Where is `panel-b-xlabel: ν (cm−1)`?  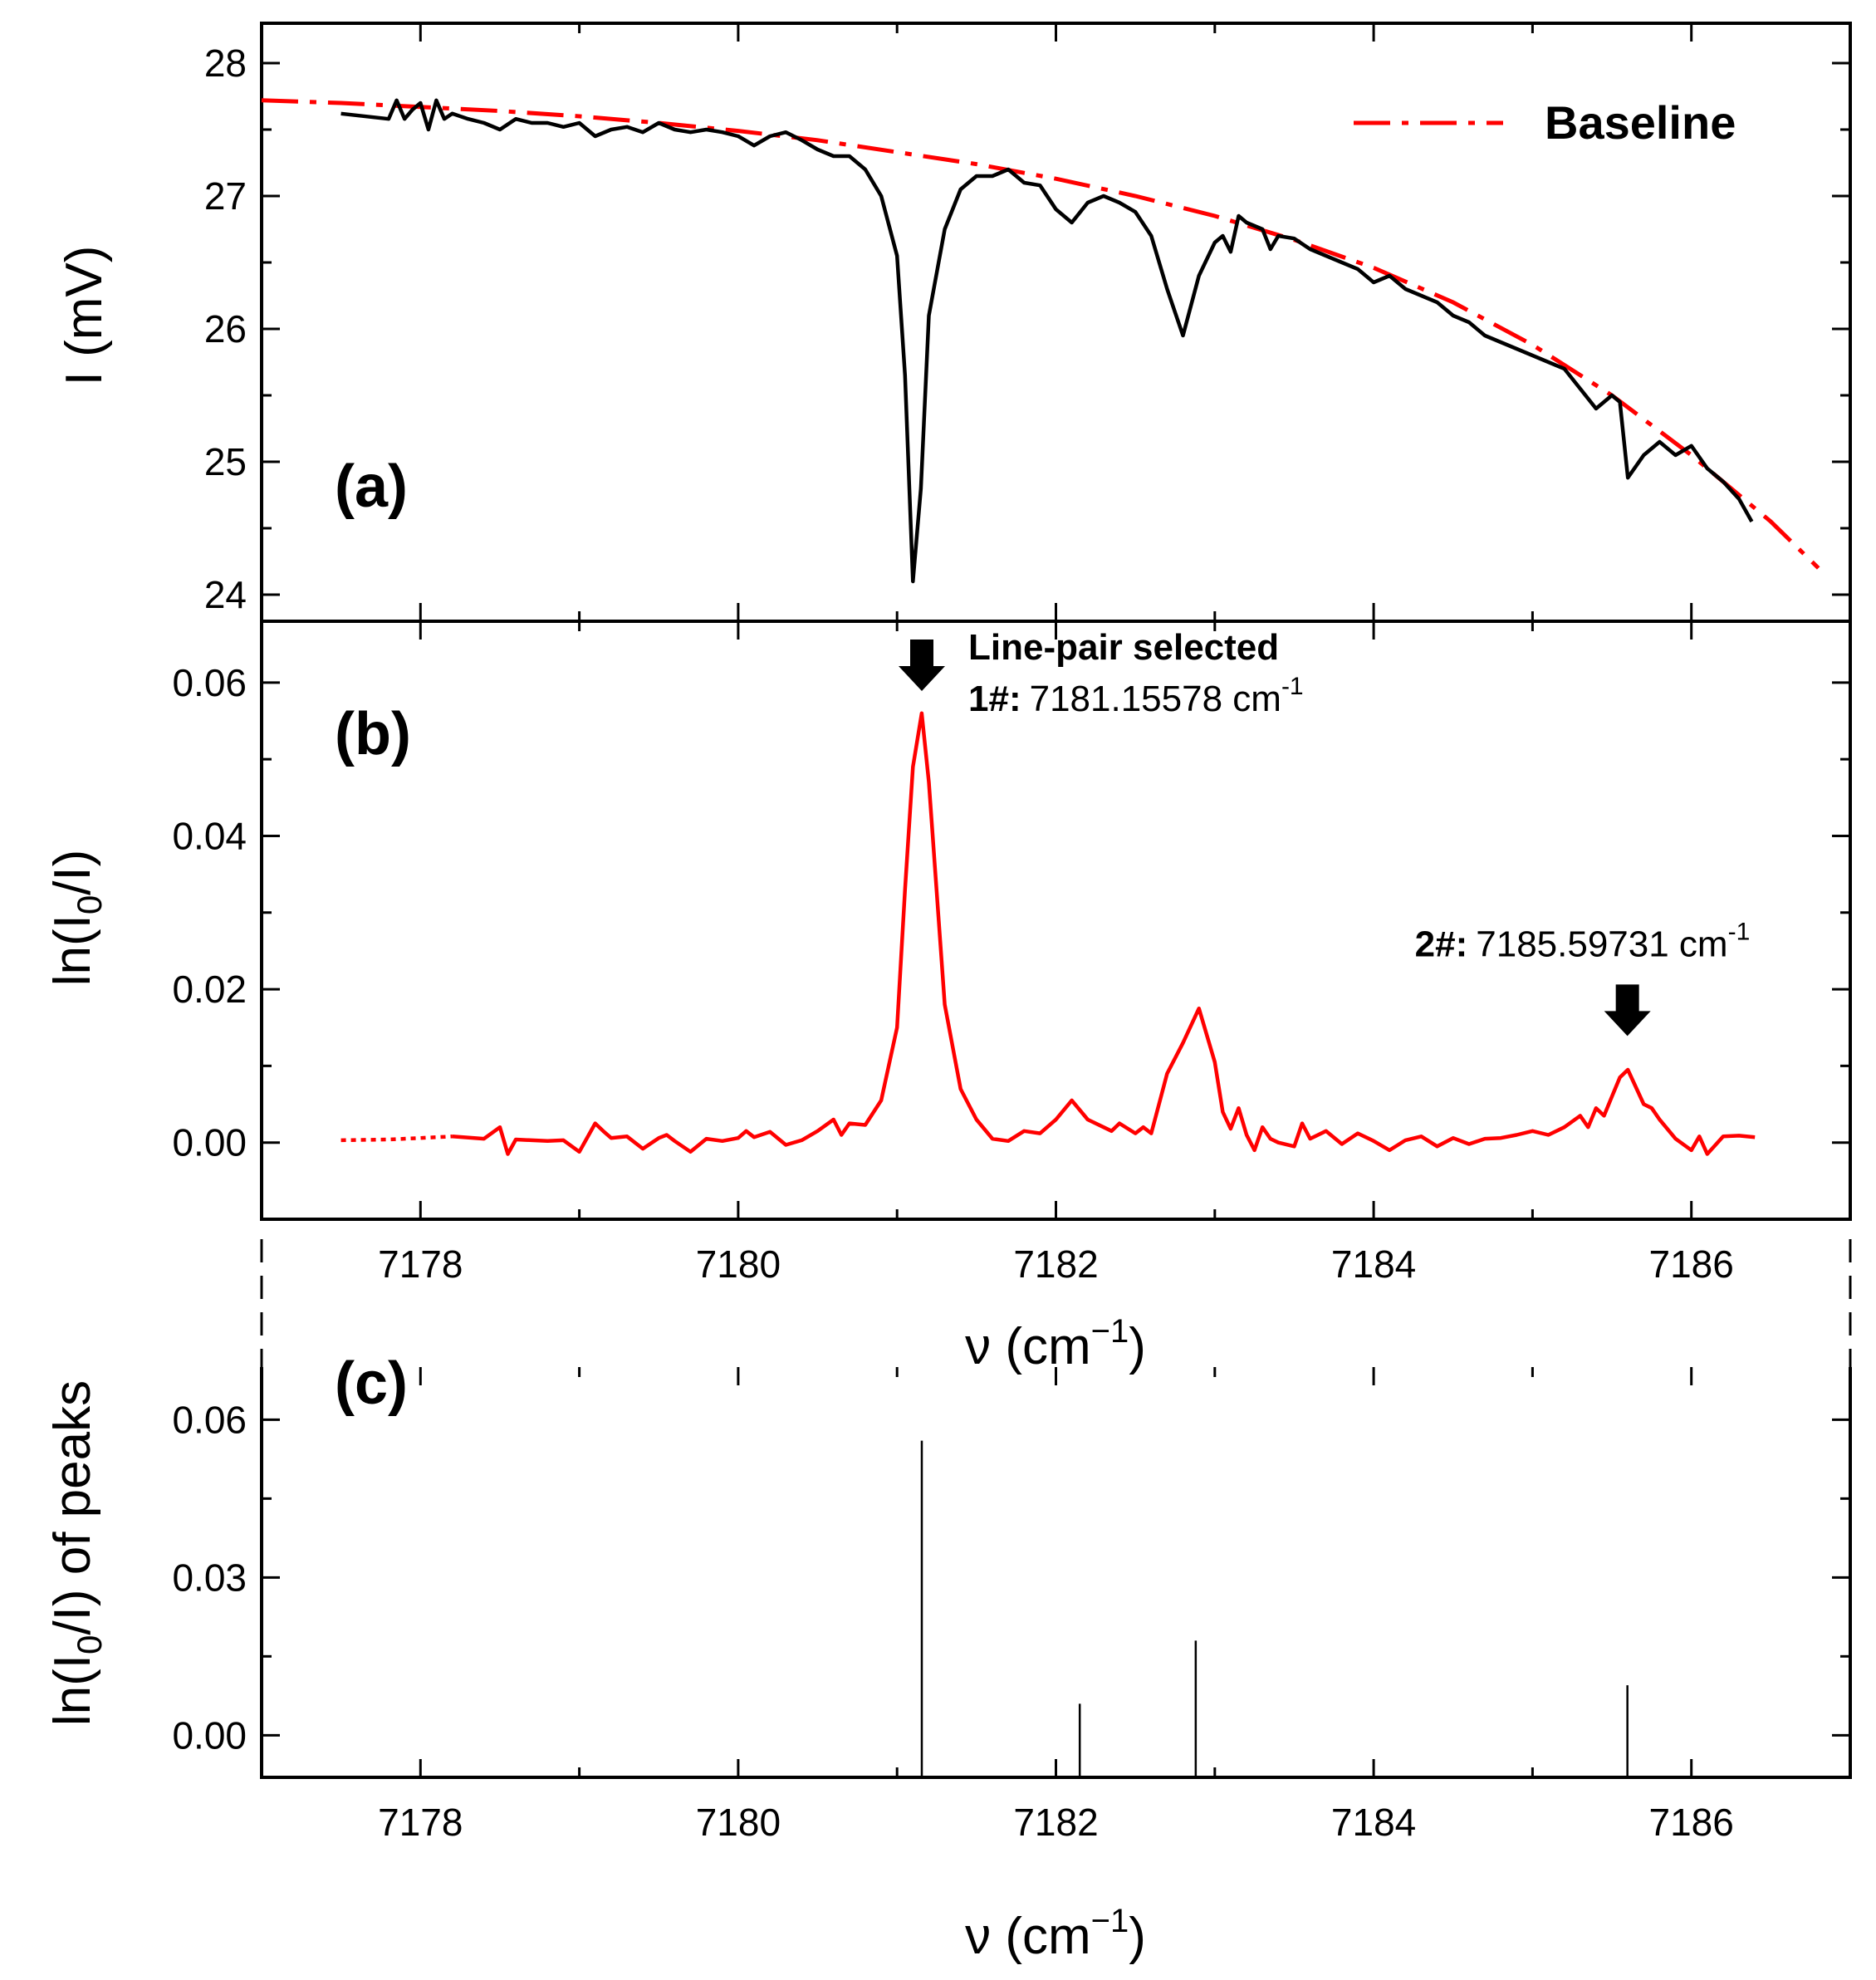 panel-b-xlabel: ν (cm−1) is located at coordinates (1055, 1344).